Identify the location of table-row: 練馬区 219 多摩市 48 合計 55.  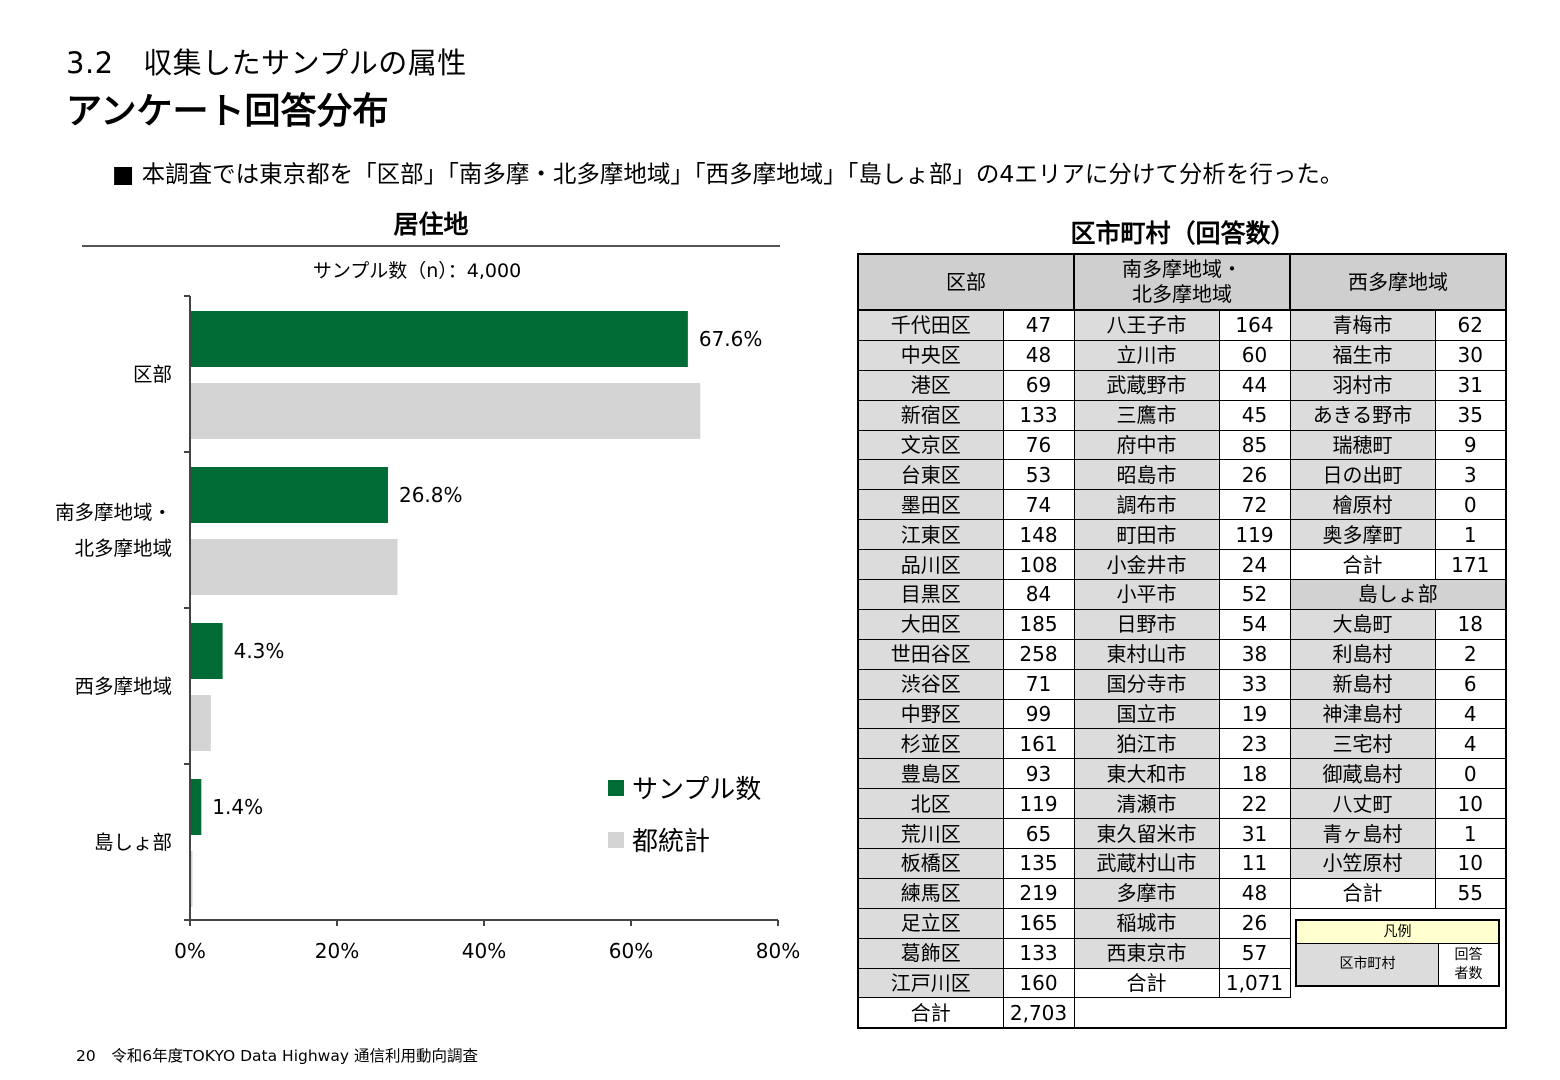
(1182, 893).